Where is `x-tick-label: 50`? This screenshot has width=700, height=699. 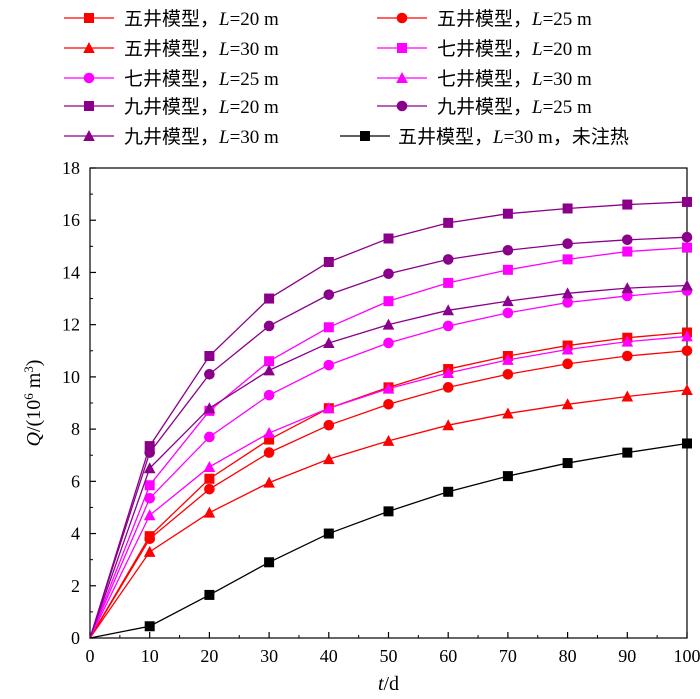
x-tick-label: 50 is located at coordinates (389, 656).